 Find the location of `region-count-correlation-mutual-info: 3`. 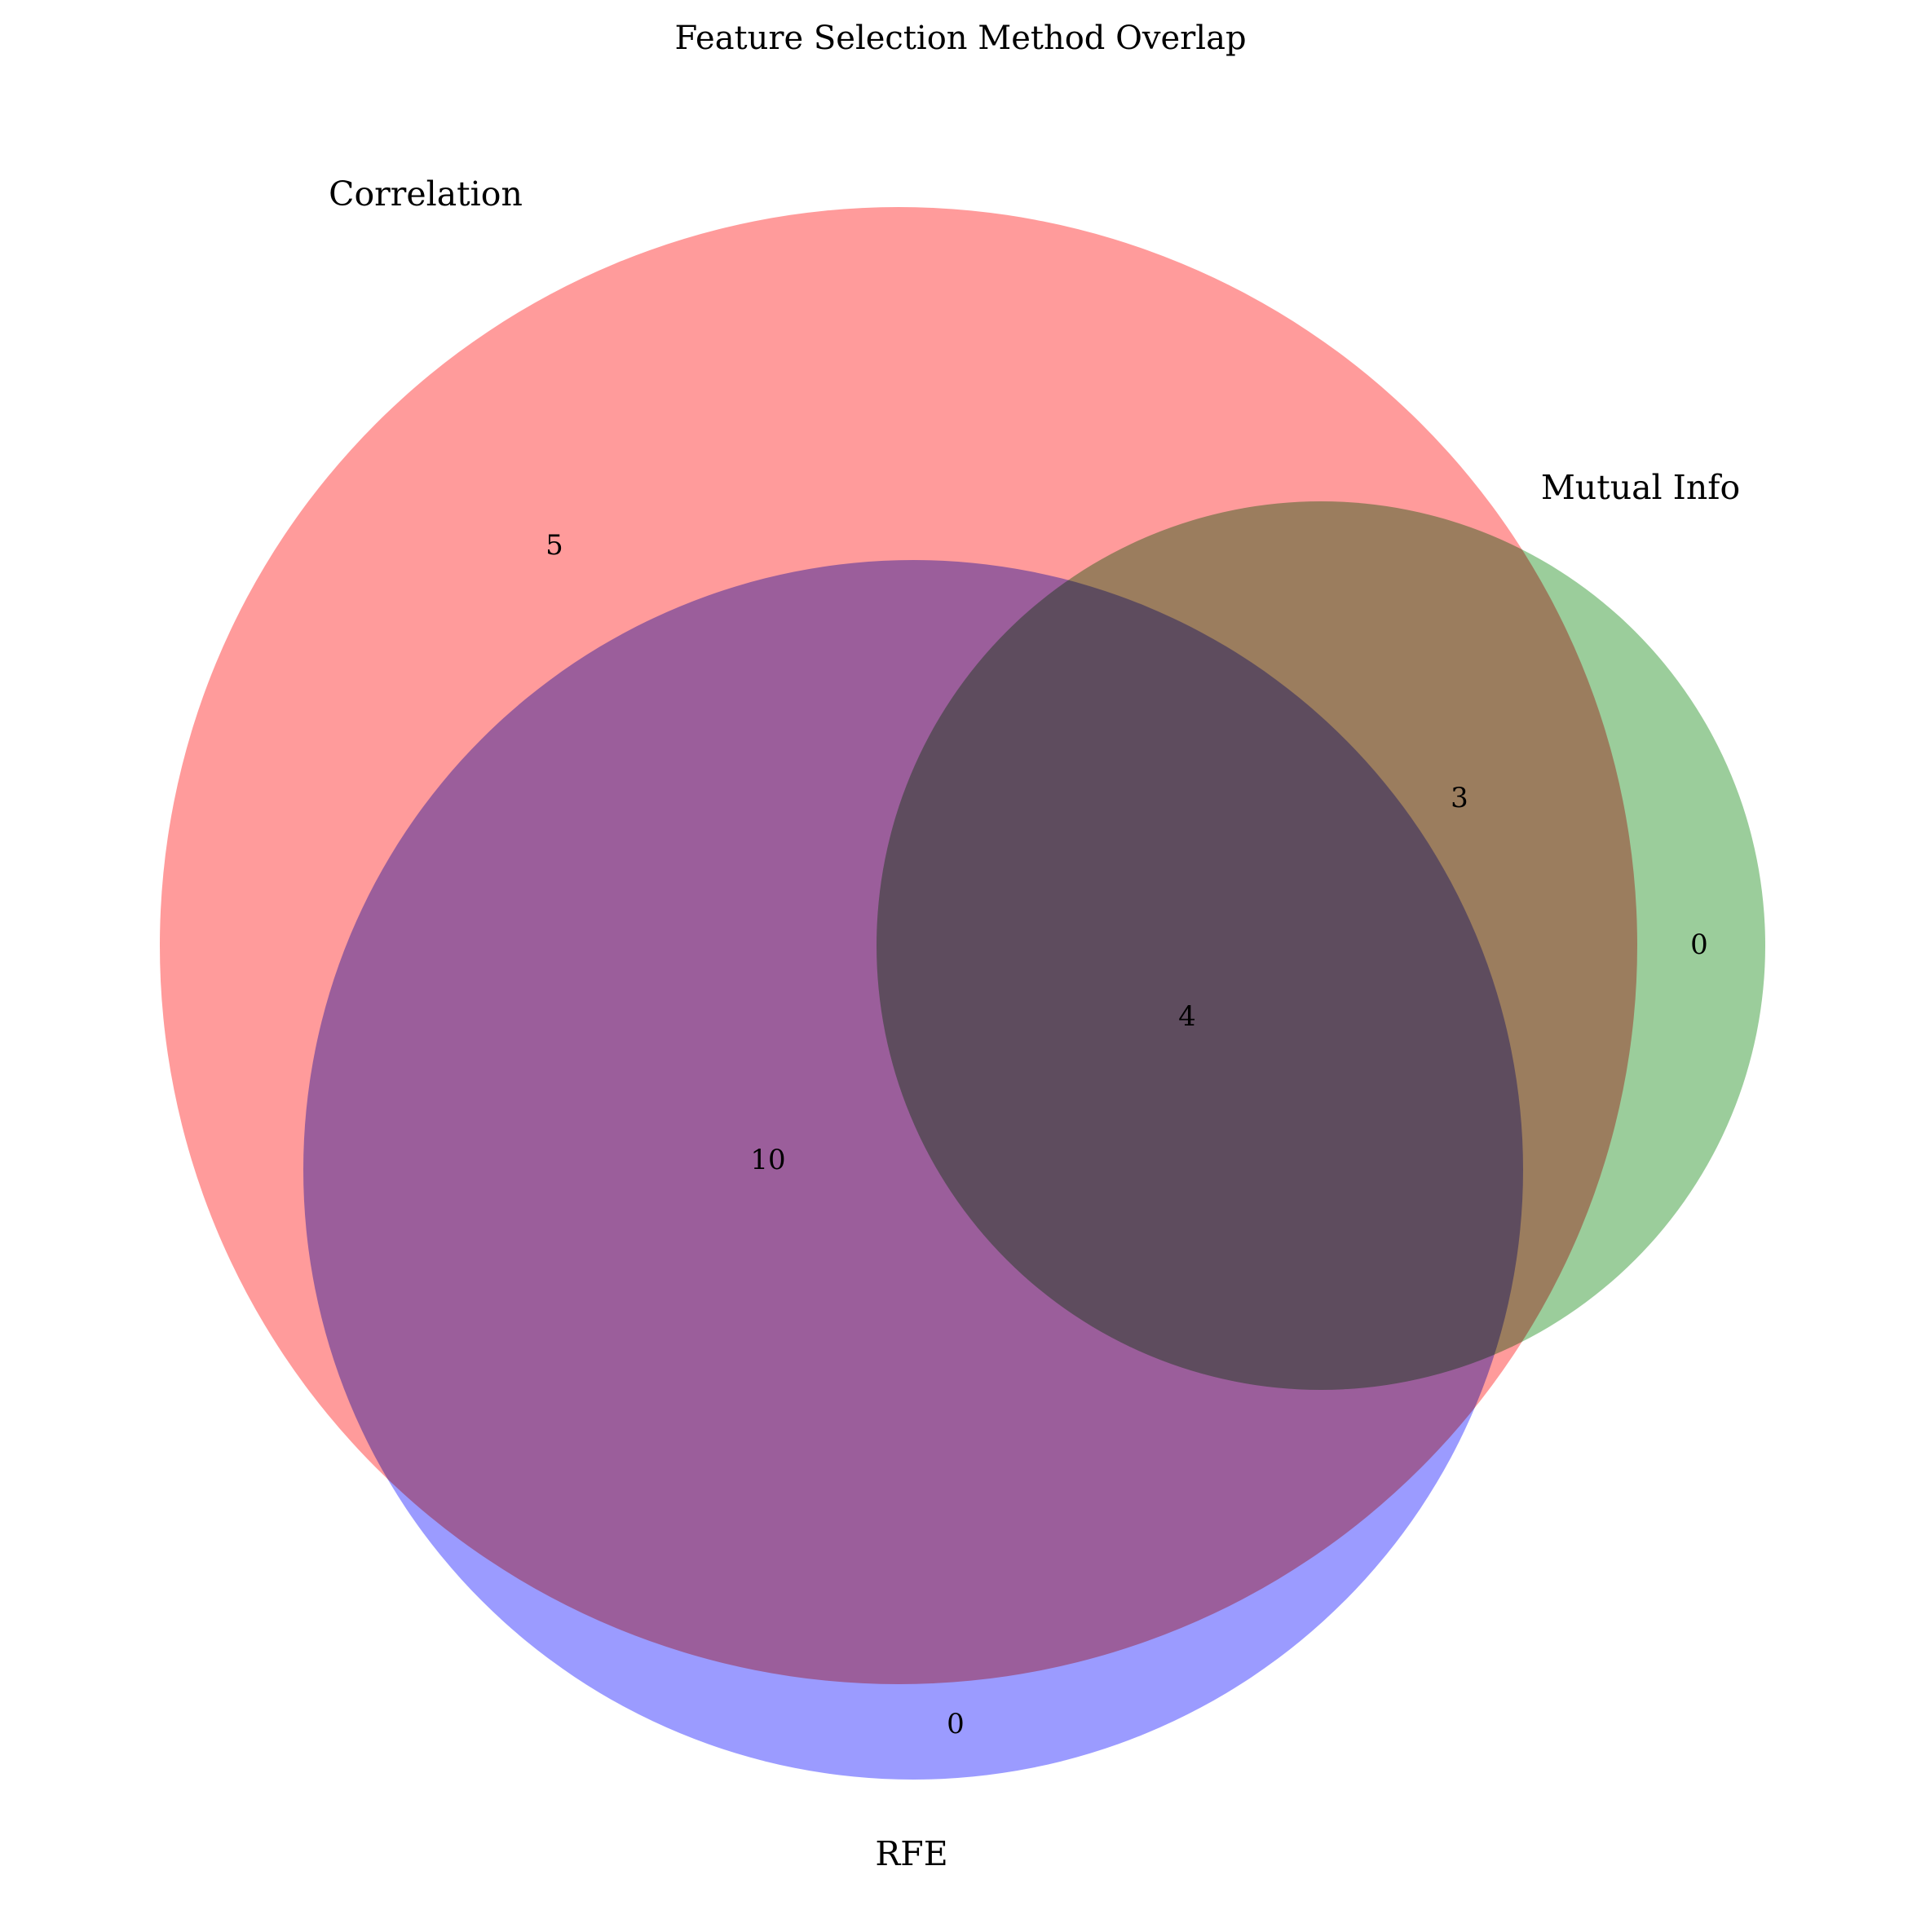

region-count-correlation-mutual-info: 3 is located at coordinates (1459, 798).